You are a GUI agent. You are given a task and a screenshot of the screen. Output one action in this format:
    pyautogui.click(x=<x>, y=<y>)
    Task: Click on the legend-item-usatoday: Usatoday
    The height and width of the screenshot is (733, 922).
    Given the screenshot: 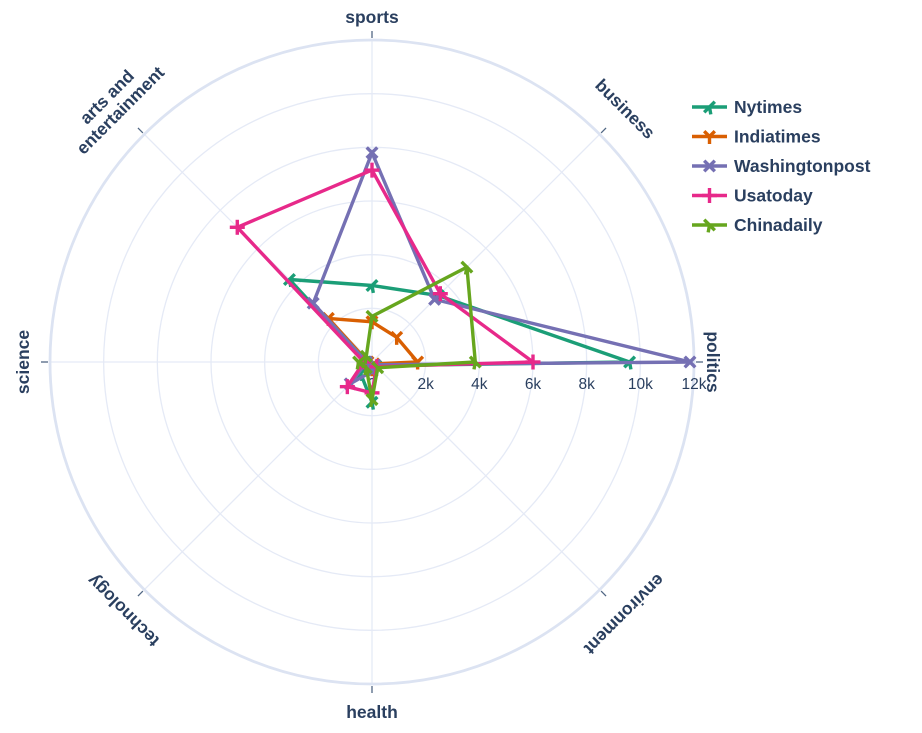 What is the action you would take?
    pyautogui.click(x=803, y=196)
    